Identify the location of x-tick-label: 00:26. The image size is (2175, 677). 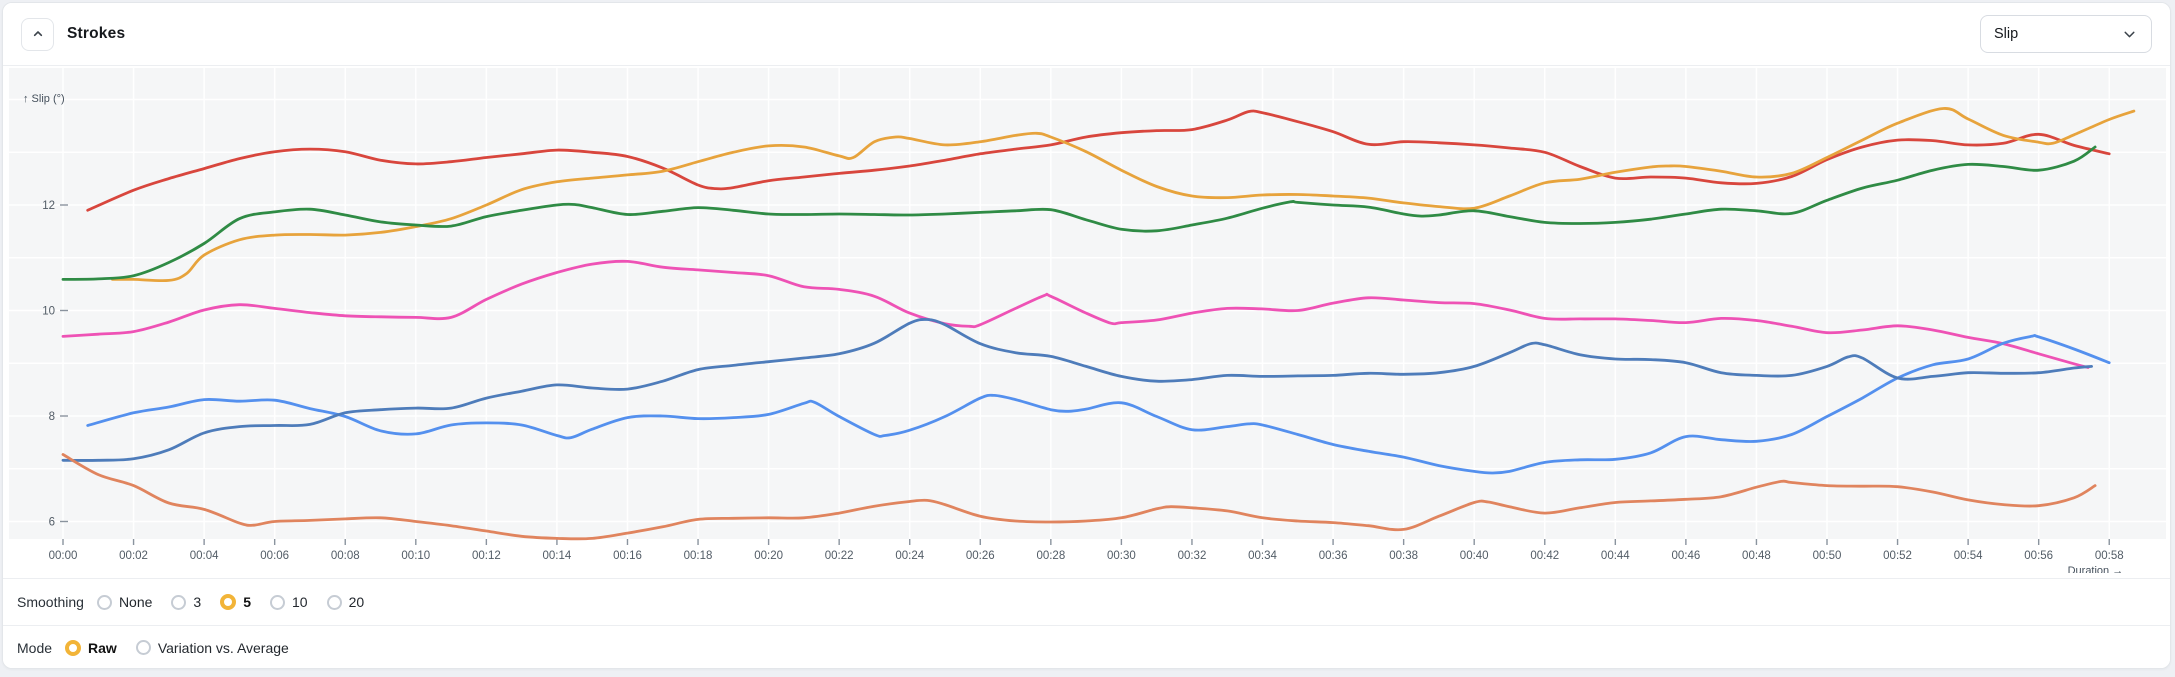
(980, 556).